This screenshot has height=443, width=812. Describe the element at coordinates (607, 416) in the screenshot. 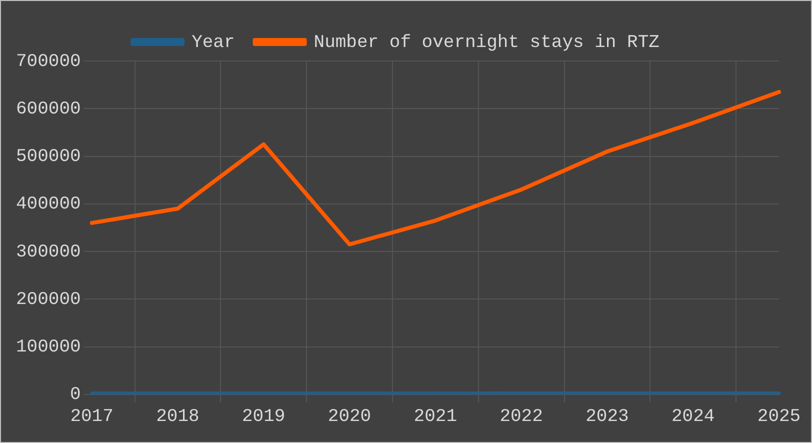

I see `x-tick-label: 2023` at that location.